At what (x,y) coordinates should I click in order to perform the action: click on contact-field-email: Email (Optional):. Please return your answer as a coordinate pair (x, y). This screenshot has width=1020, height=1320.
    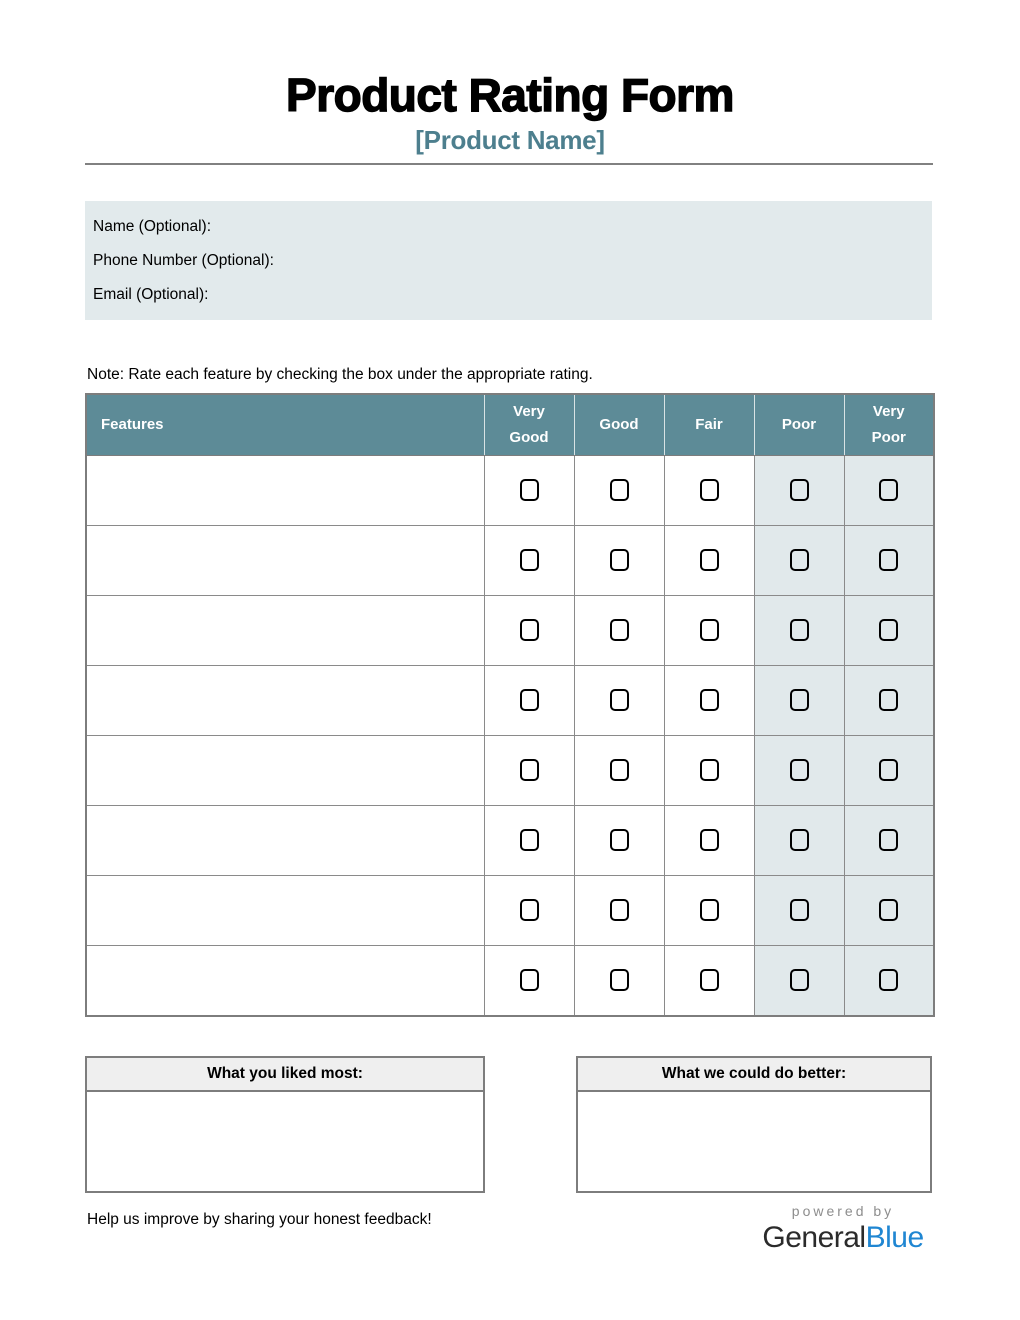
    Looking at the image, I should click on (151, 294).